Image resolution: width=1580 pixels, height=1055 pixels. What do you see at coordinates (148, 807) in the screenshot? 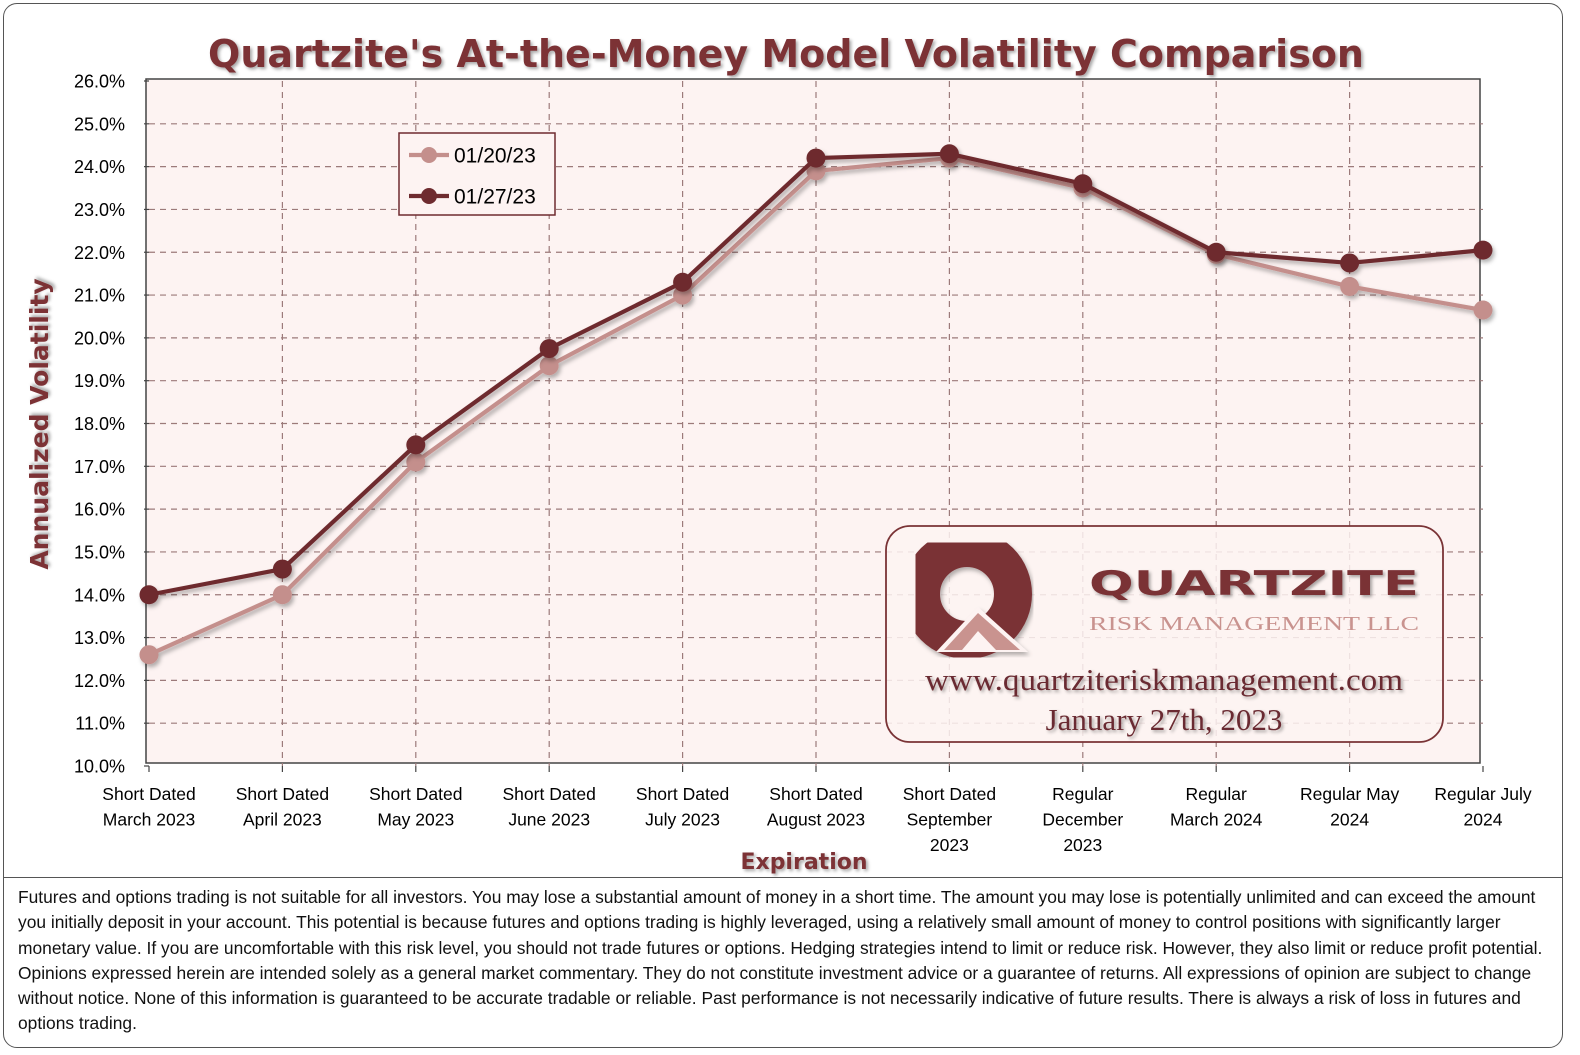
I see `x-tick-label: Short Dated March 2023` at bounding box center [148, 807].